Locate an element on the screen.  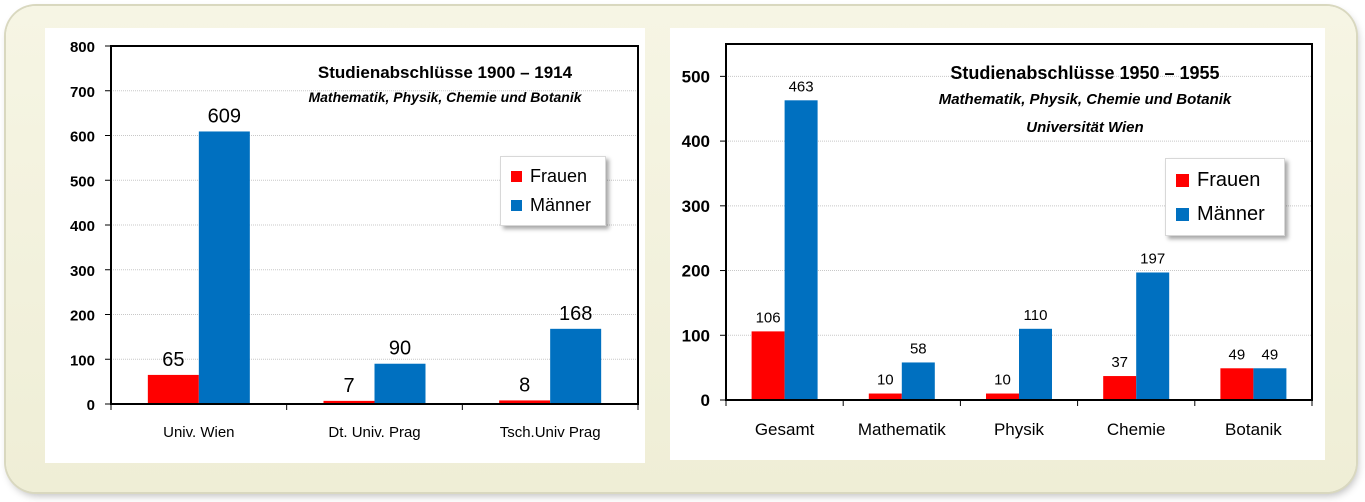
data-label: 58 is located at coordinates (918, 348).